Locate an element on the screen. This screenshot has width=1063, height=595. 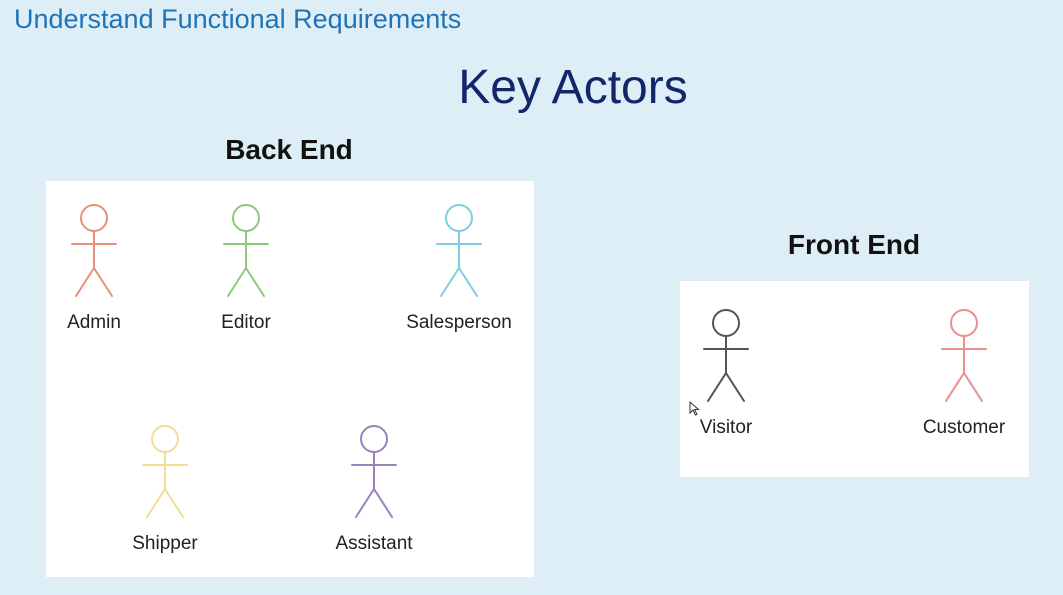
actor-shipper: Shipper is located at coordinates (165, 489).